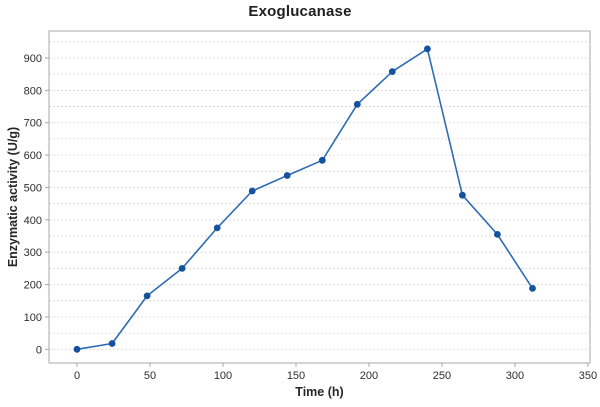 The image size is (600, 407). Describe the element at coordinates (33, 156) in the screenshot. I see `y-tick-label: 600` at that location.